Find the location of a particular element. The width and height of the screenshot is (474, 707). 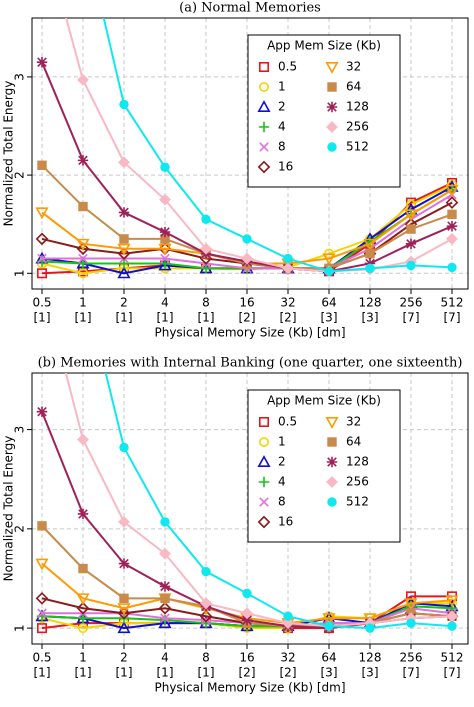

x-tick-note: [2] is located at coordinates (288, 318).